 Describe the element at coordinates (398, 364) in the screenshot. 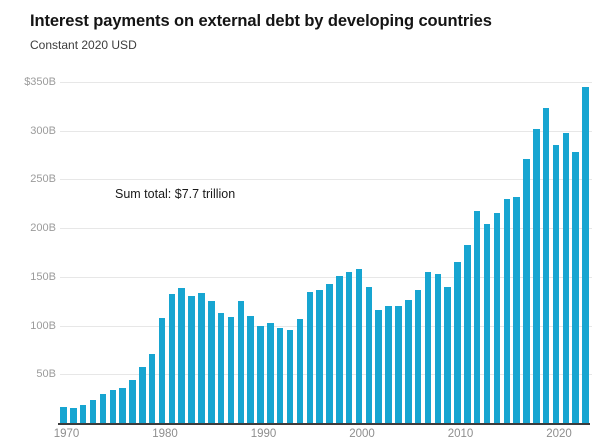

I see `bar-2004` at that location.